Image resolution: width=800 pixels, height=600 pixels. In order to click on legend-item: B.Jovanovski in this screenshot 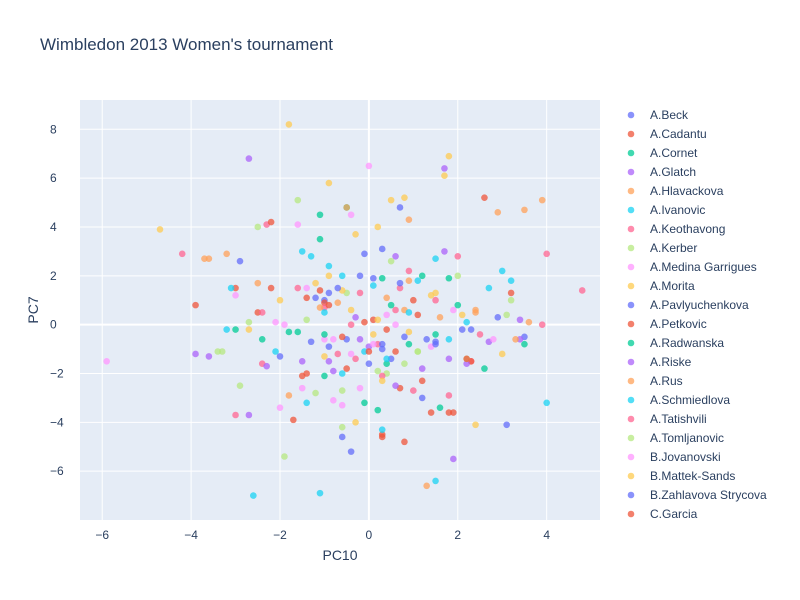, I will do `click(674, 457)`.